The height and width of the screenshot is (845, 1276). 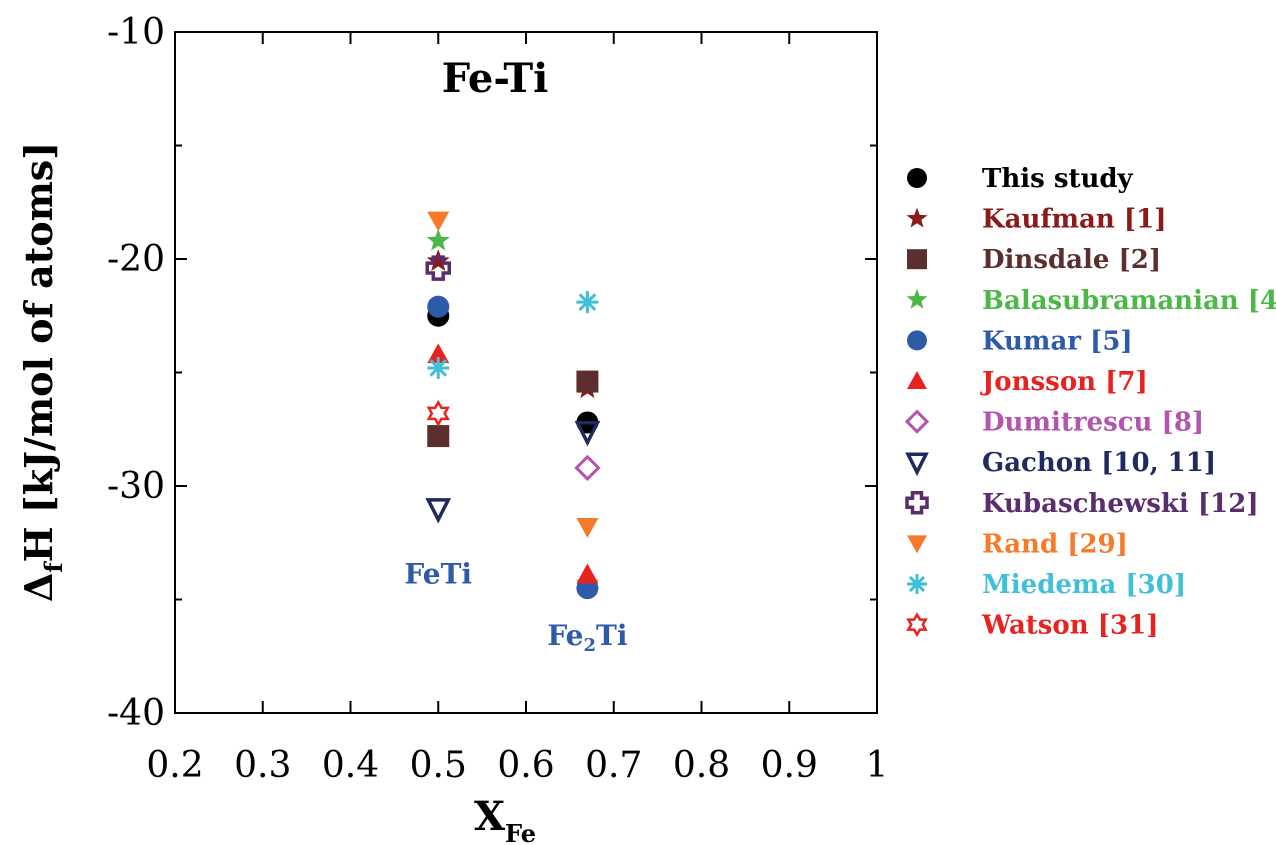 I want to click on y-tick-label: -30, so click(x=136, y=486).